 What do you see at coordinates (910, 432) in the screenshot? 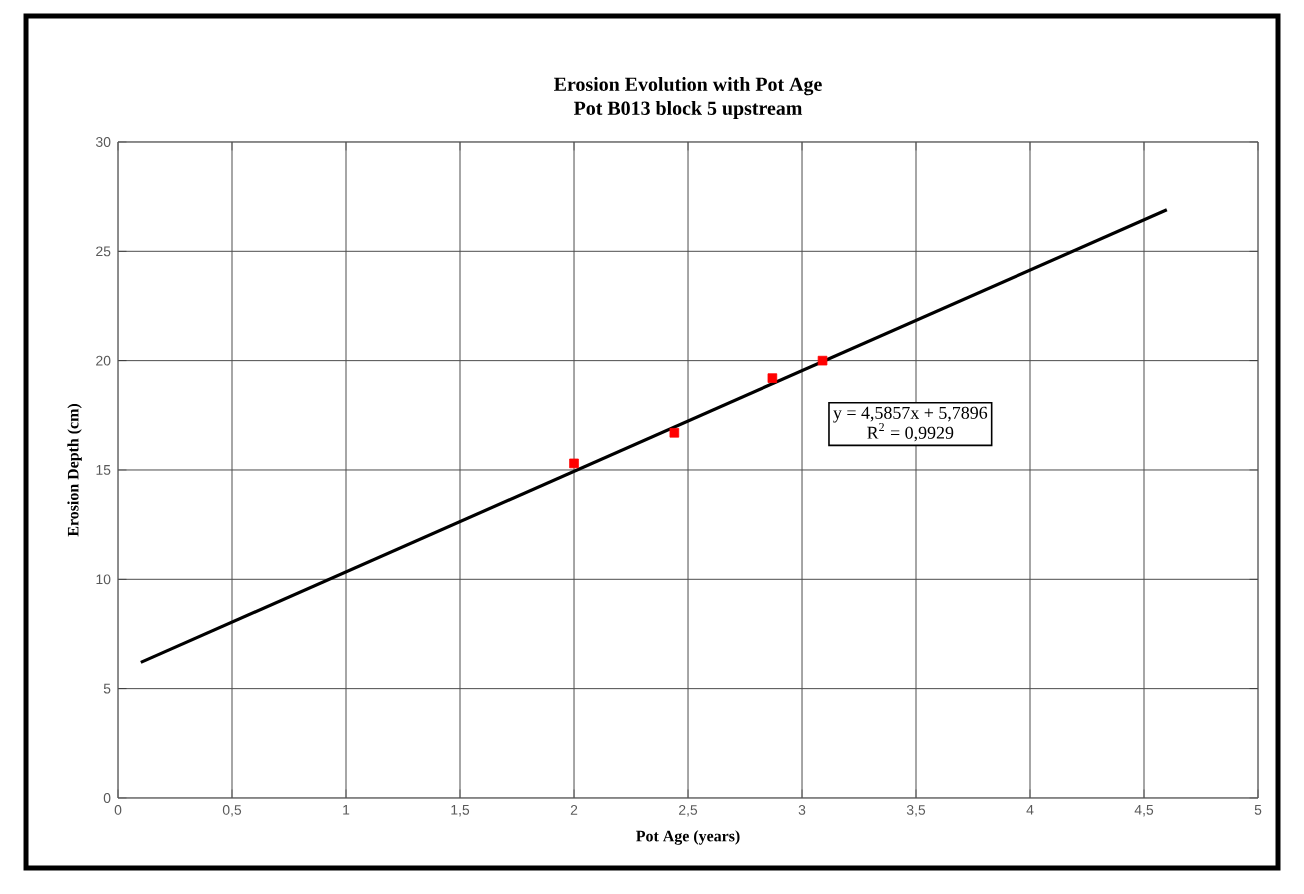
I see `annotation: R$^{2}$ = 0,9929` at bounding box center [910, 432].